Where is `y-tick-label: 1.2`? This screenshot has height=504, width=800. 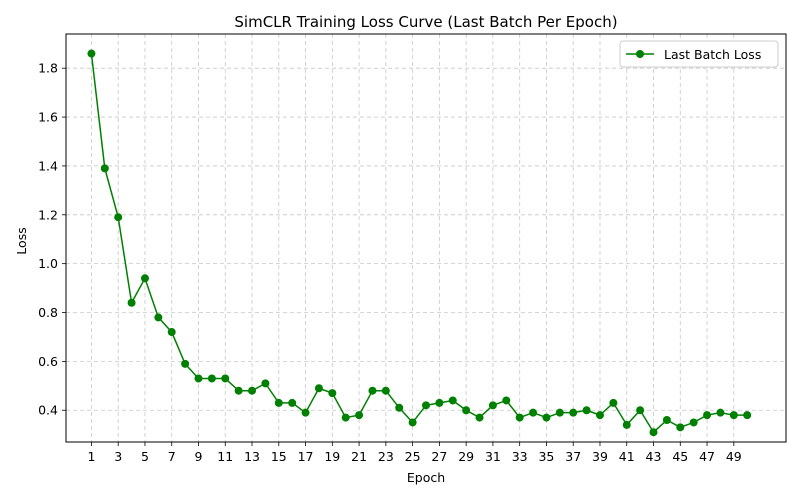
y-tick-label: 1.2 is located at coordinates (48, 214).